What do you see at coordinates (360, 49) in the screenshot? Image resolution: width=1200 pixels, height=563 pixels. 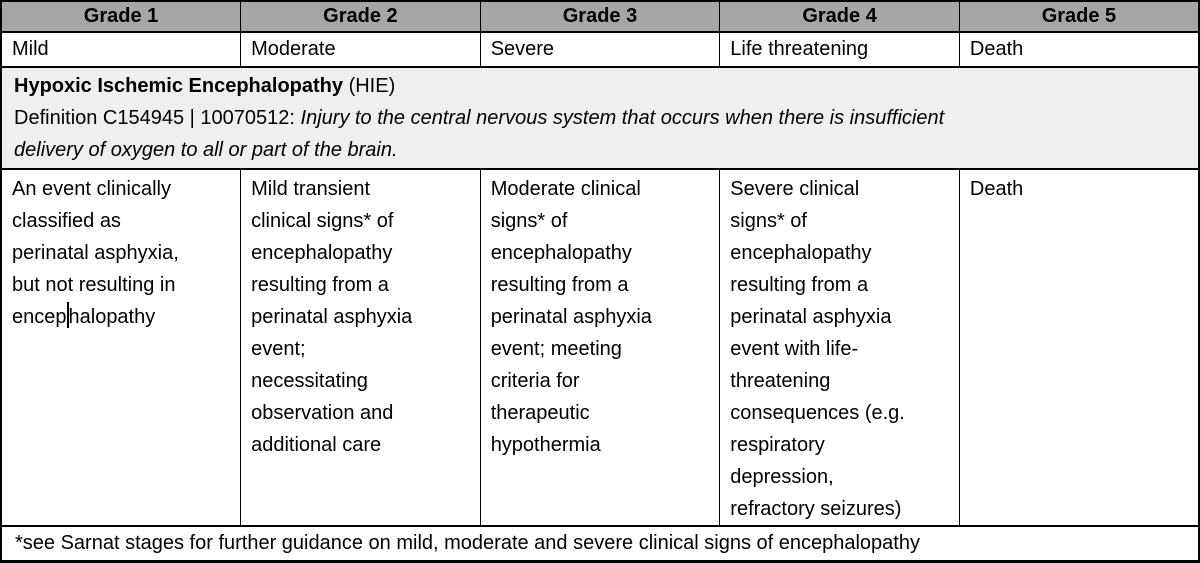 I see `severity-cell-moderate: Moderate` at bounding box center [360, 49].